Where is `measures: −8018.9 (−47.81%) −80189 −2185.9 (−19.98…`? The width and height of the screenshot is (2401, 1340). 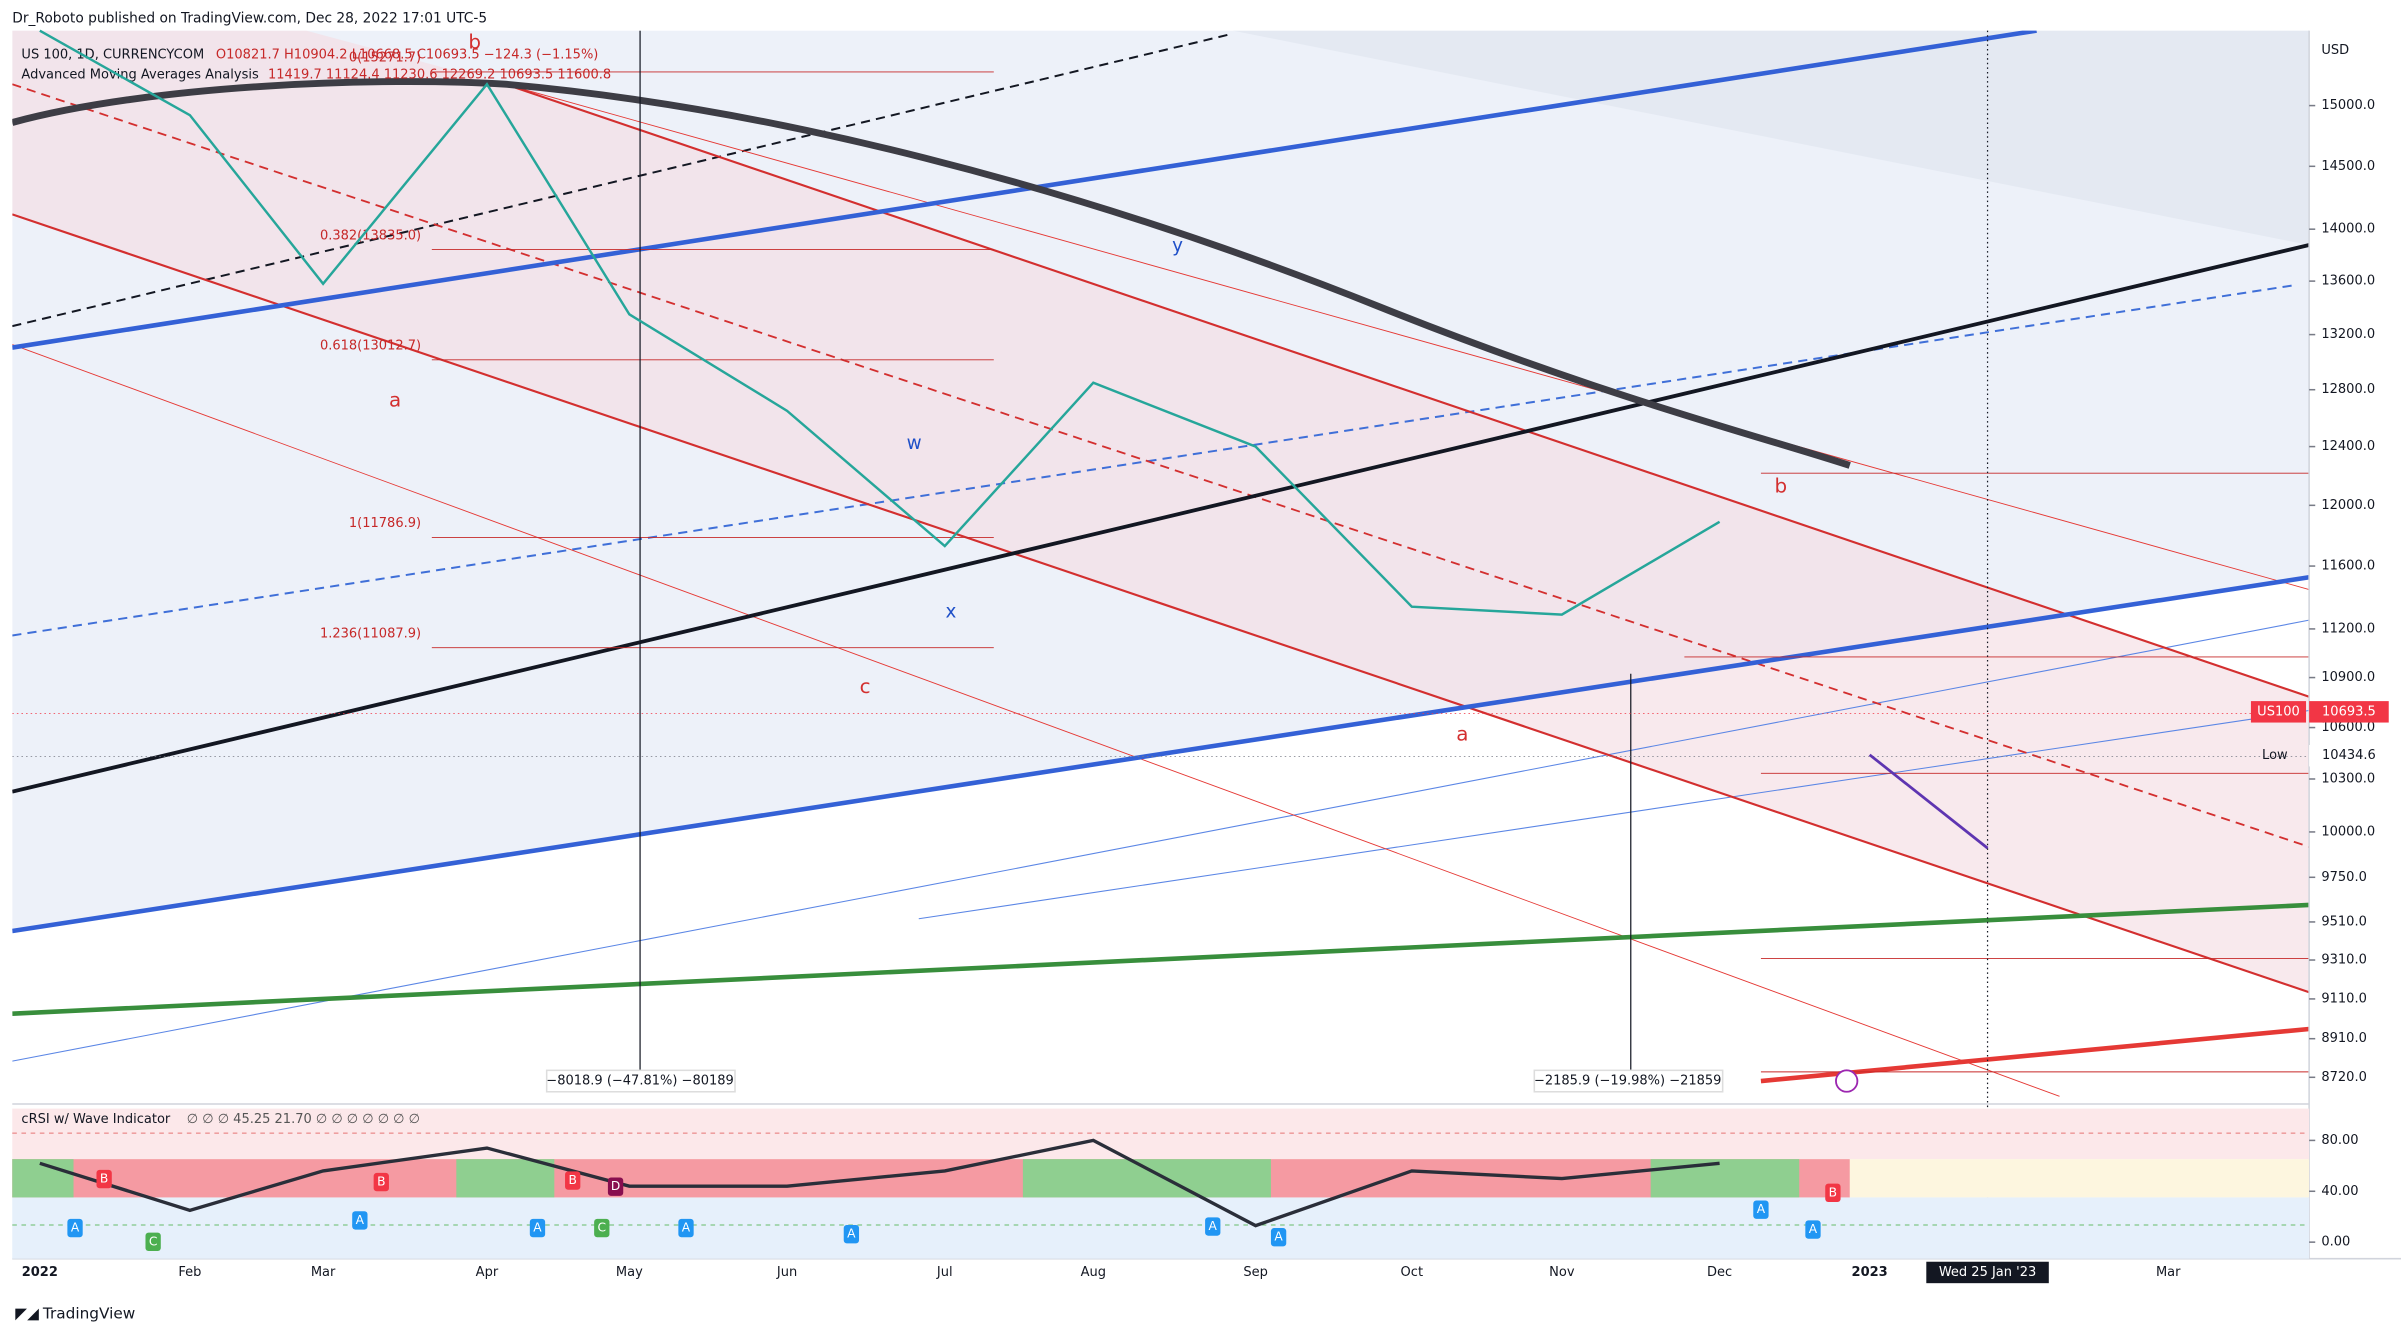 measures: −8018.9 (−47.81%) −80189 −2185.9 (−19.98… is located at coordinates (1134, 1081).